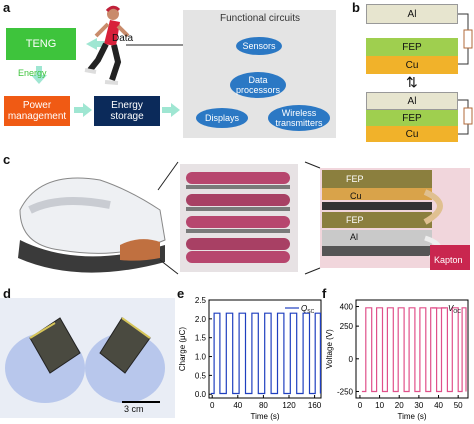  Describe the element at coordinates (239, 218) in the screenshot. I see `teng-stack` at that location.